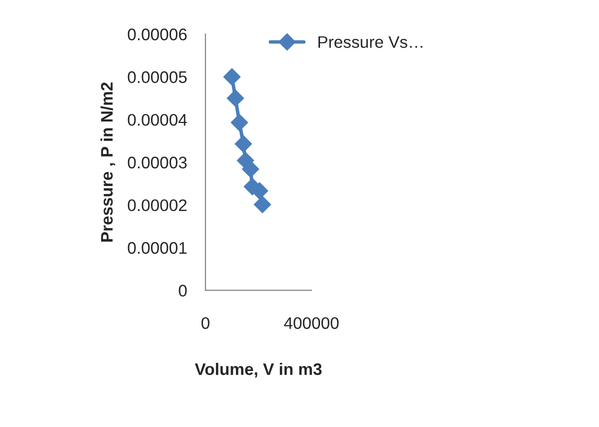 The image size is (599, 427). What do you see at coordinates (157, 248) in the screenshot?
I see `y-tick-label: 0.00001` at bounding box center [157, 248].